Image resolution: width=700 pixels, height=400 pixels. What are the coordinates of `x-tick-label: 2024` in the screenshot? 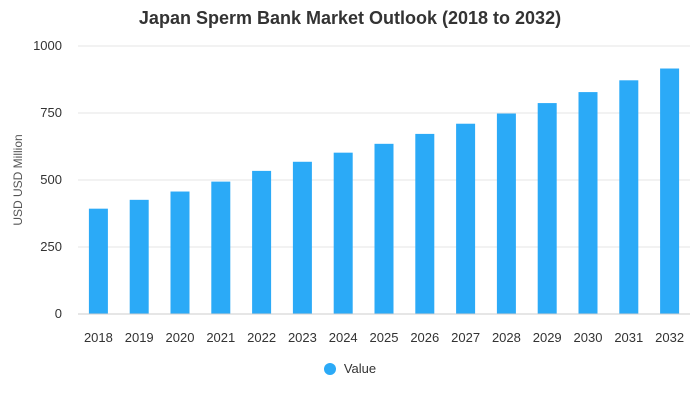 It's located at (343, 337).